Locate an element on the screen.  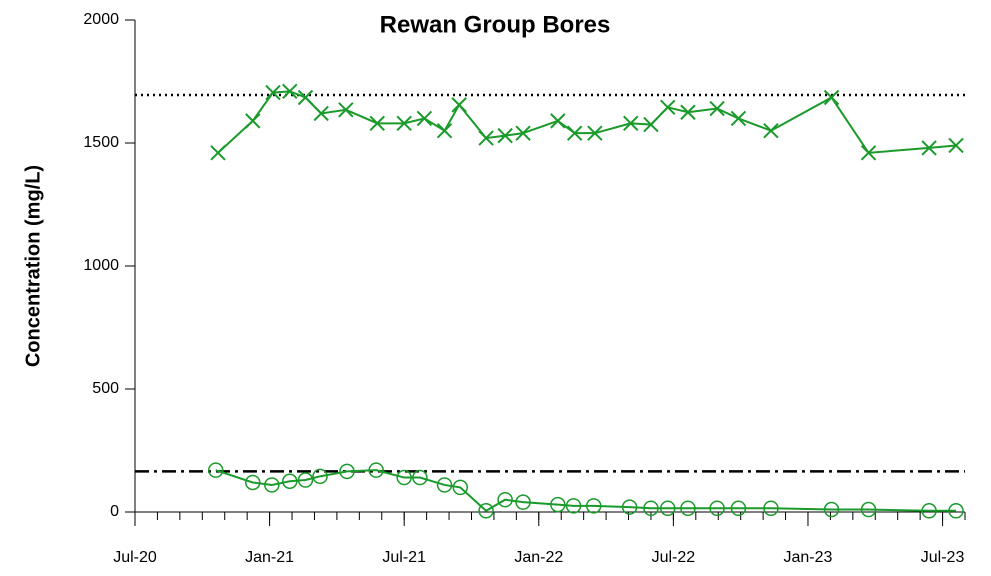
x-tick-label: Jan-21 is located at coordinates (269, 557).